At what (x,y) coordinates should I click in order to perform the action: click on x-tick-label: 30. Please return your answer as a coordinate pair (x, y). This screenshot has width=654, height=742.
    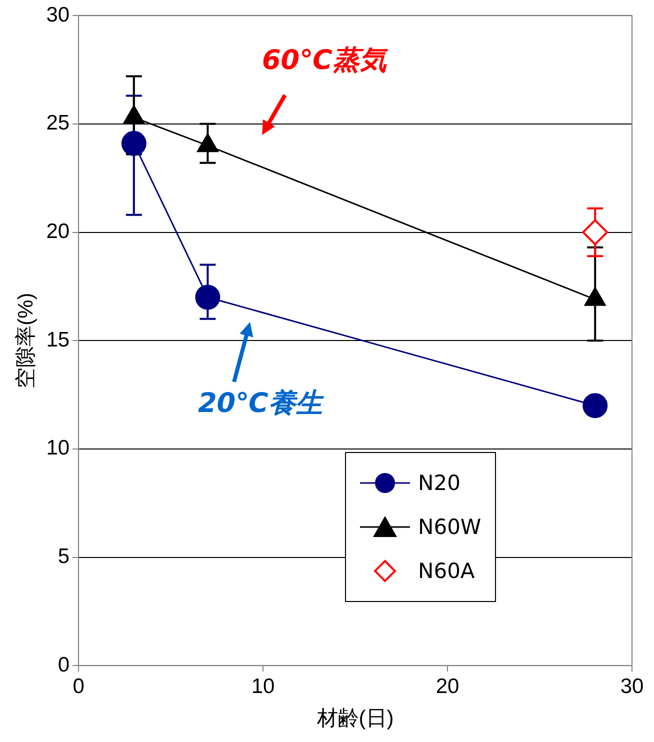
    Looking at the image, I should click on (632, 686).